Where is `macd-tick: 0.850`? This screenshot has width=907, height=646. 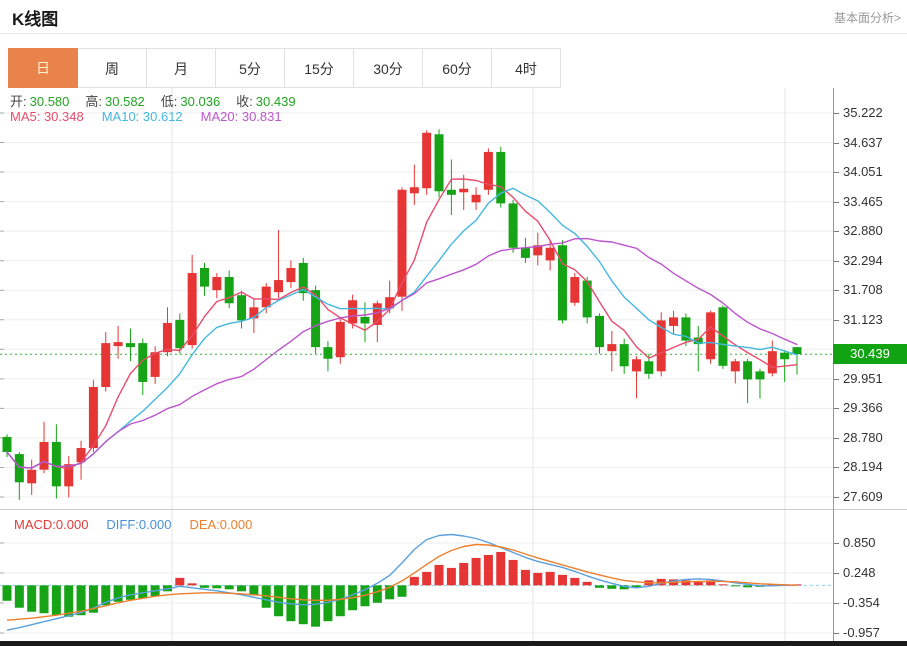
macd-tick: 0.850 is located at coordinates (855, 543).